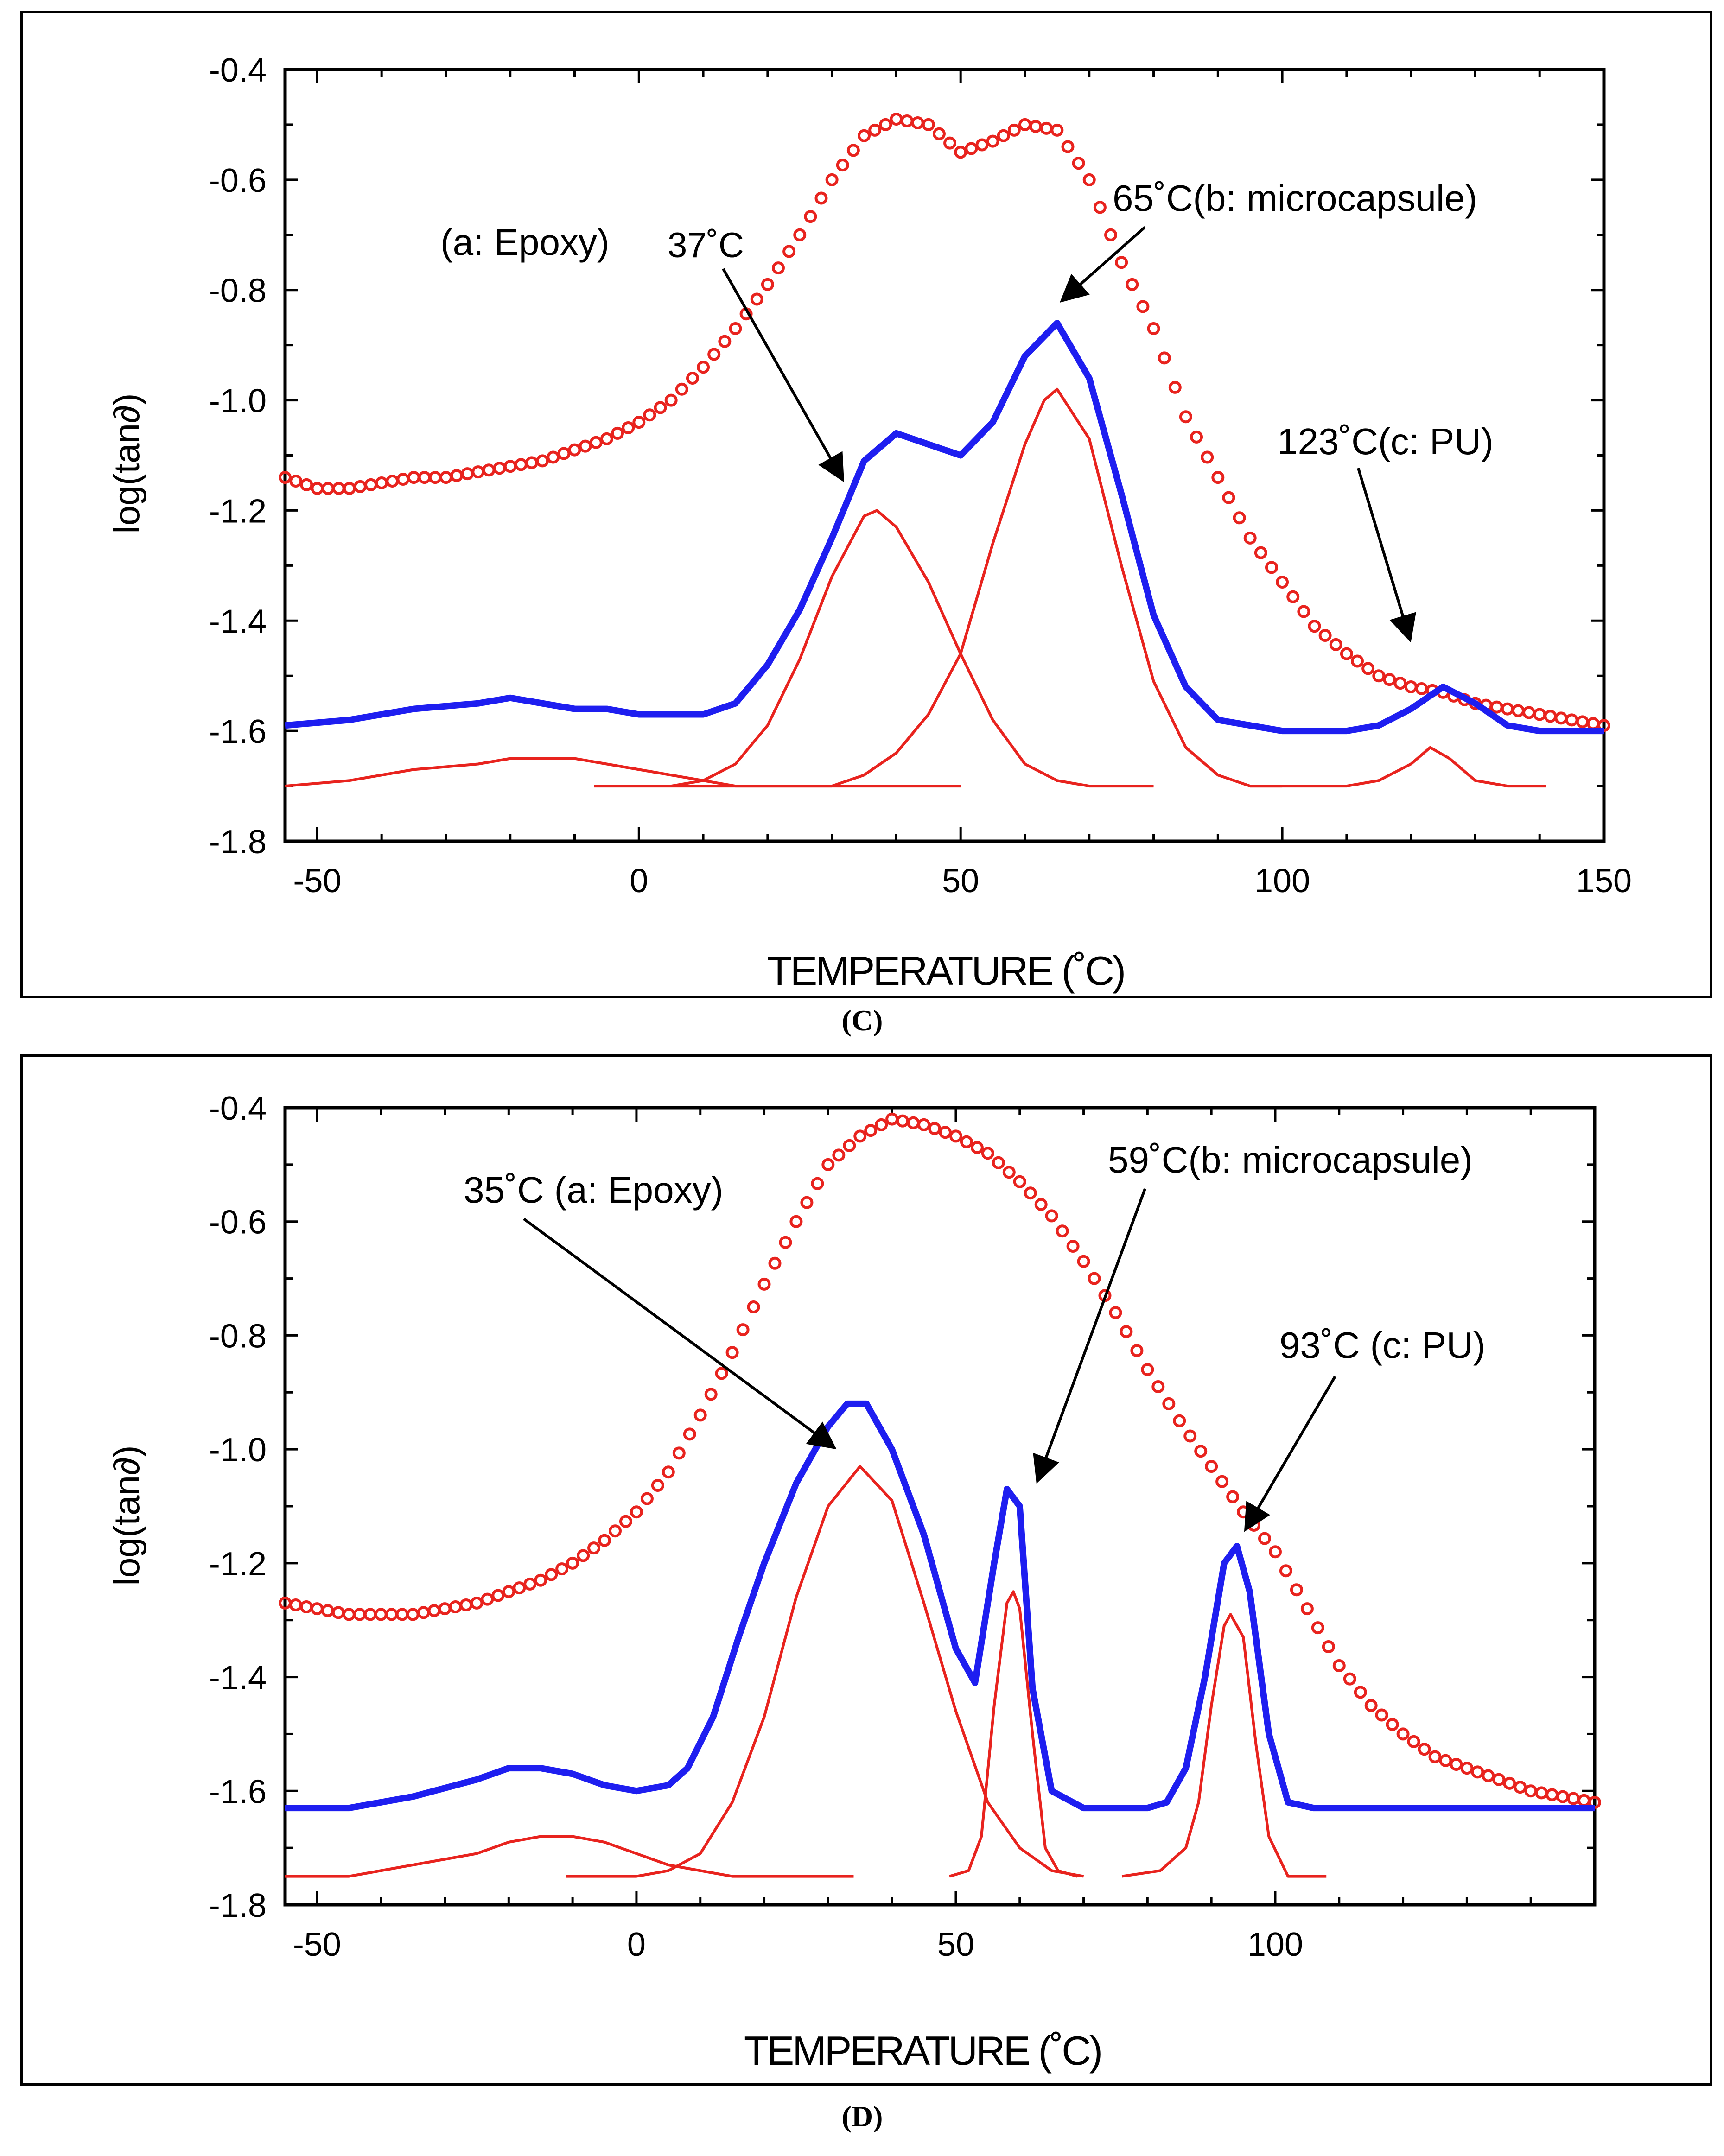  What do you see at coordinates (238, 512) in the screenshot?
I see `y-tick-label-c: -1.2` at bounding box center [238, 512].